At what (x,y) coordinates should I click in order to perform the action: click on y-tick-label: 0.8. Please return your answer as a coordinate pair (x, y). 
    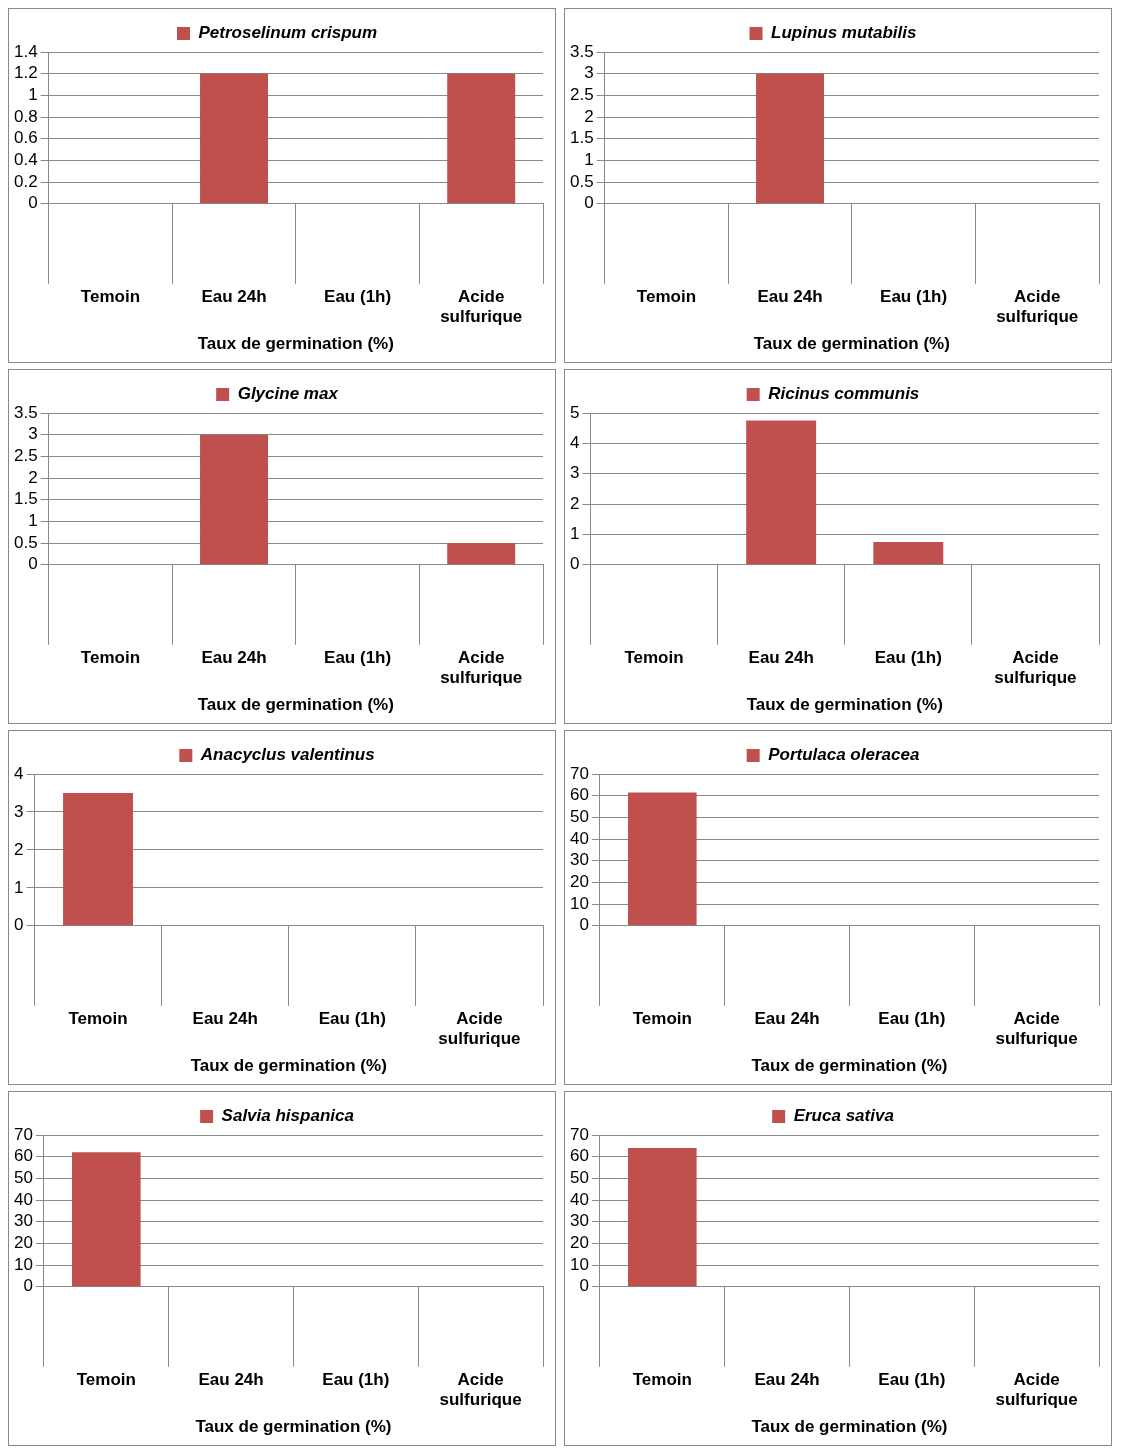
    Looking at the image, I should click on (25, 116).